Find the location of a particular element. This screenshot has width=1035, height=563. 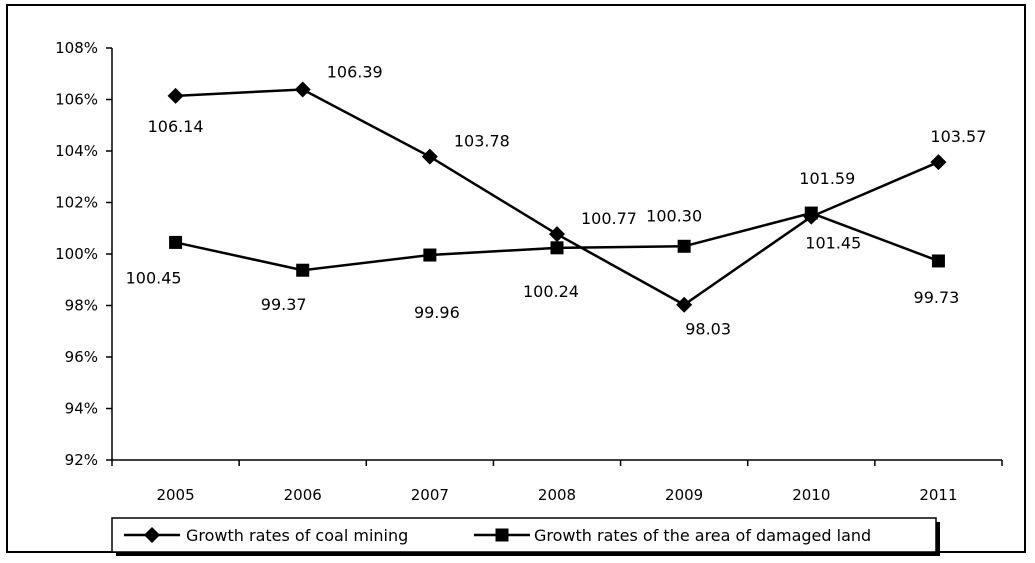

data-label: 103.78 is located at coordinates (482, 141).